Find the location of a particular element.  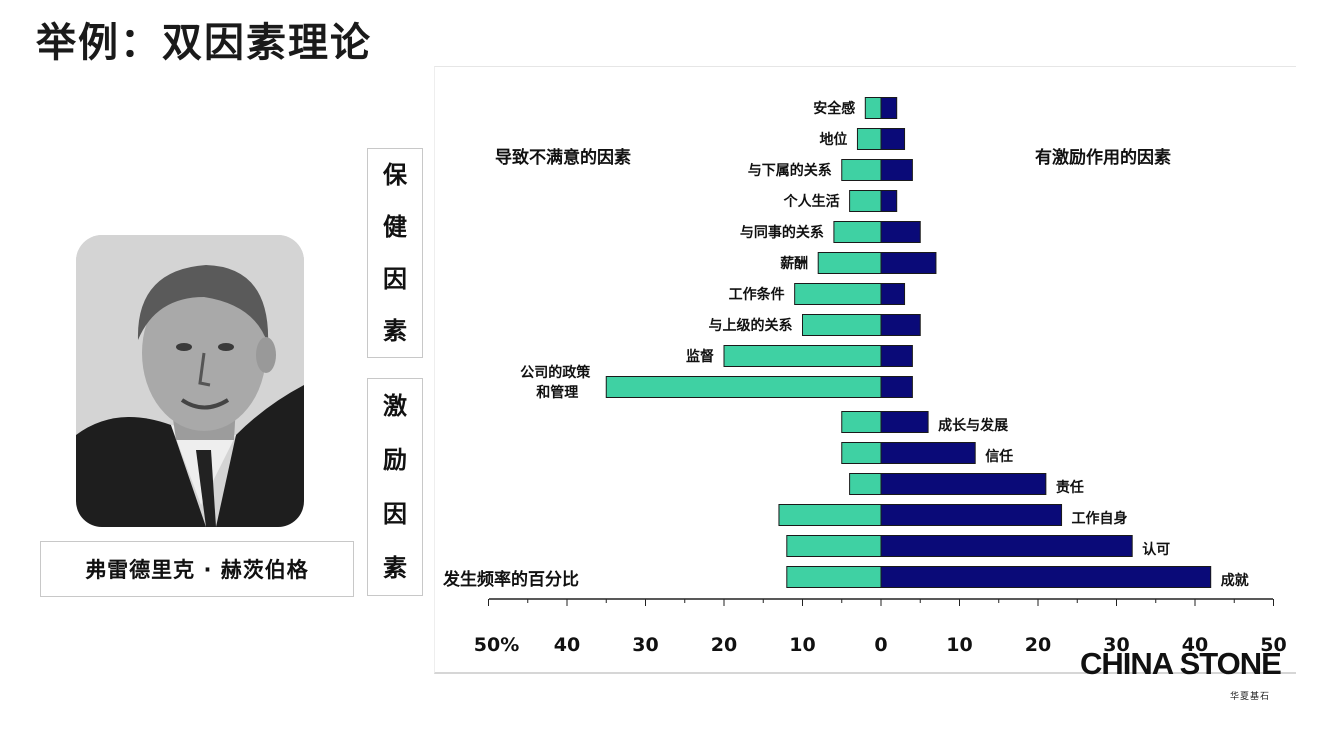

logo-text: CHINA STONE is located at coordinates (1181, 663).